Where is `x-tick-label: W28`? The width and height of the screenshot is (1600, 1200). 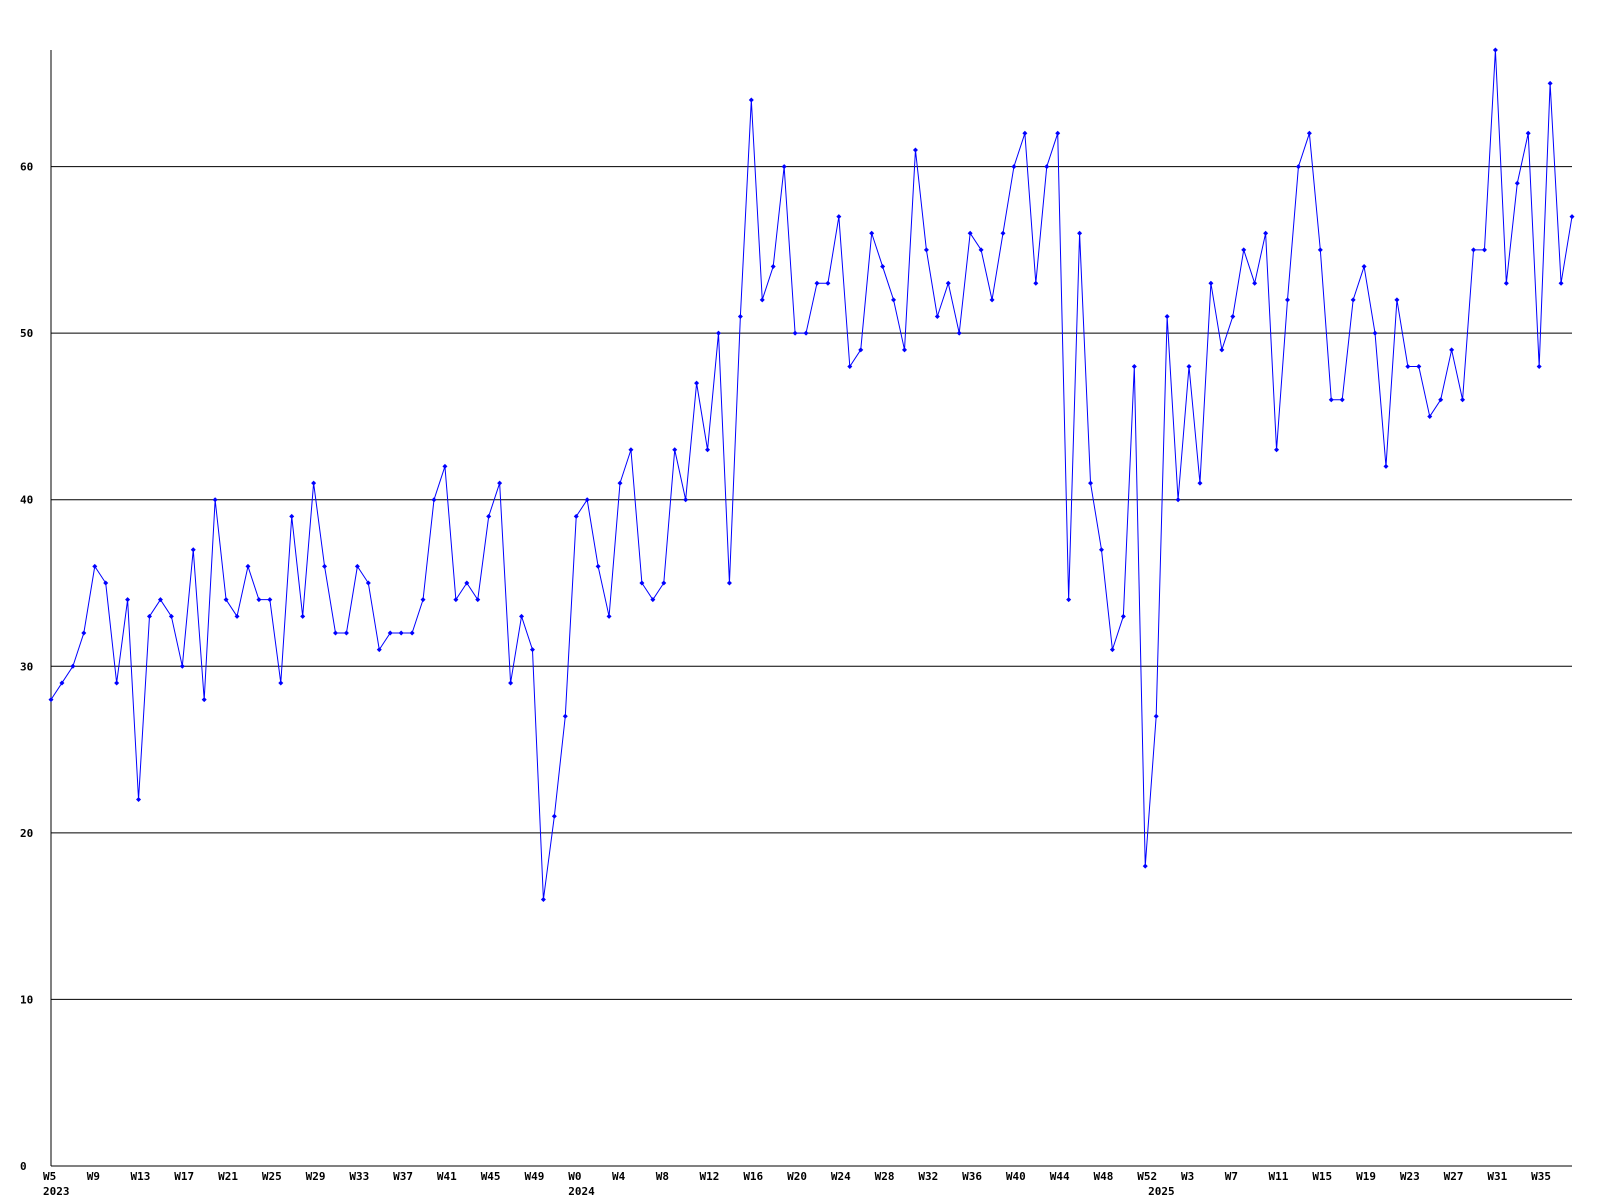 x-tick-label: W28 is located at coordinates (885, 1176).